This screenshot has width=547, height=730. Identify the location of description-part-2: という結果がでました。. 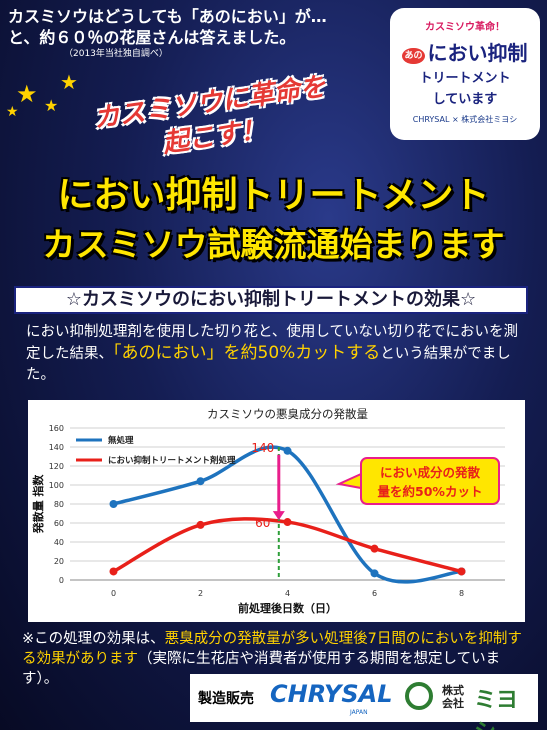
(268, 364).